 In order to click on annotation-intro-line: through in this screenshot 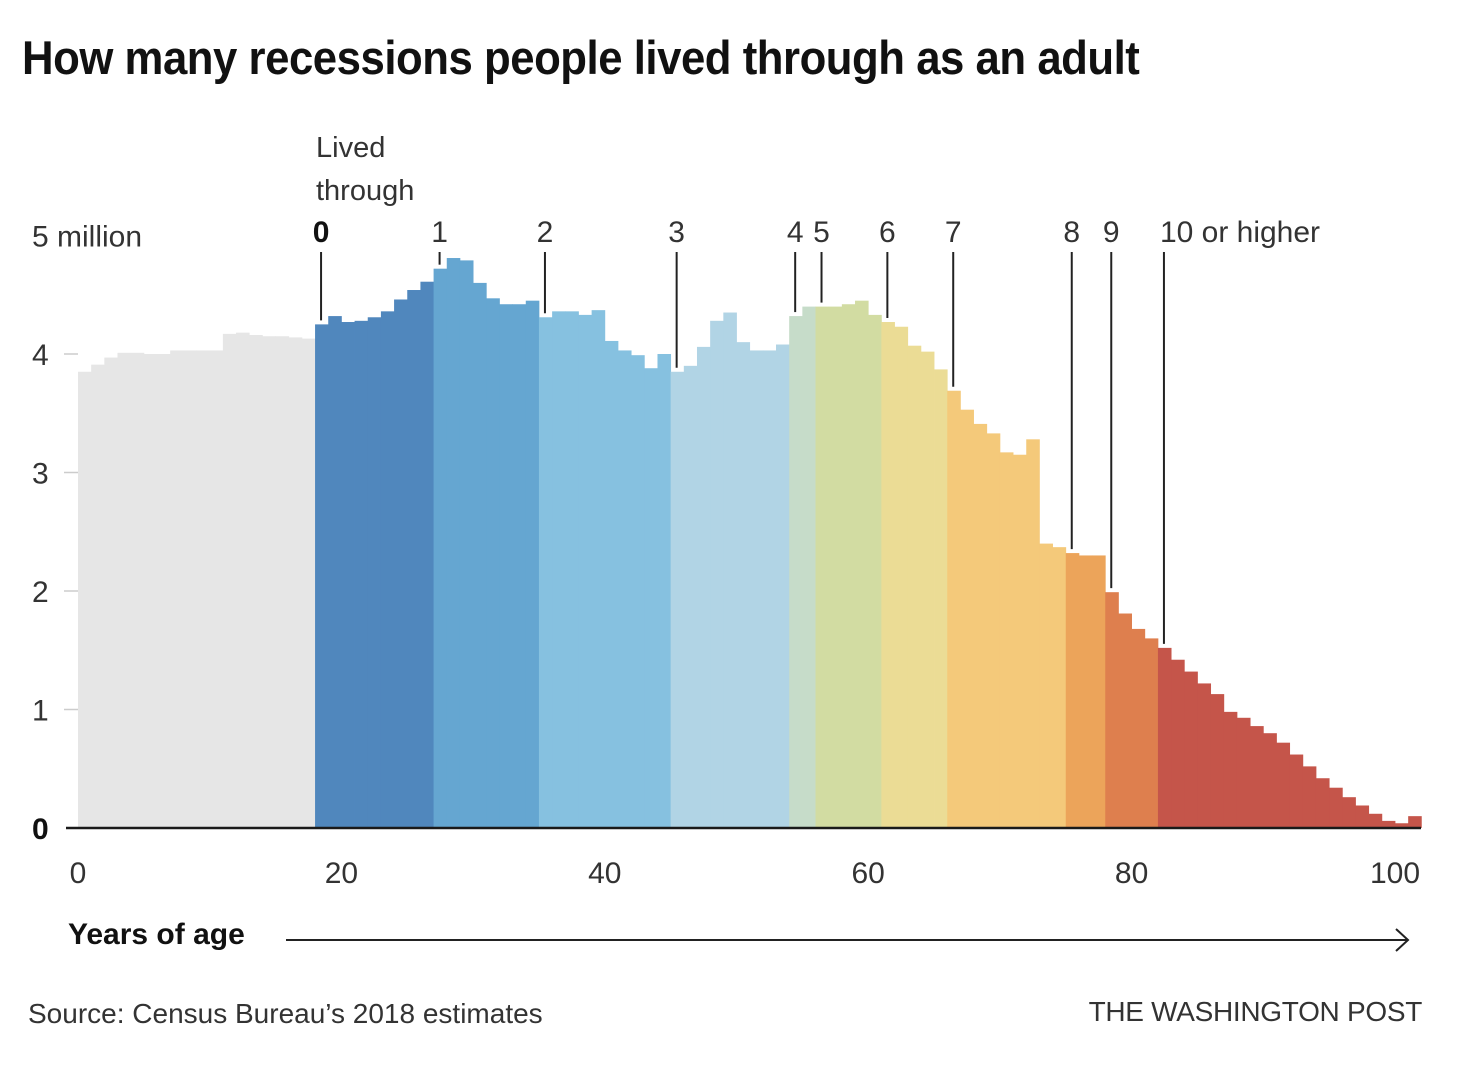, I will do `click(365, 191)`.